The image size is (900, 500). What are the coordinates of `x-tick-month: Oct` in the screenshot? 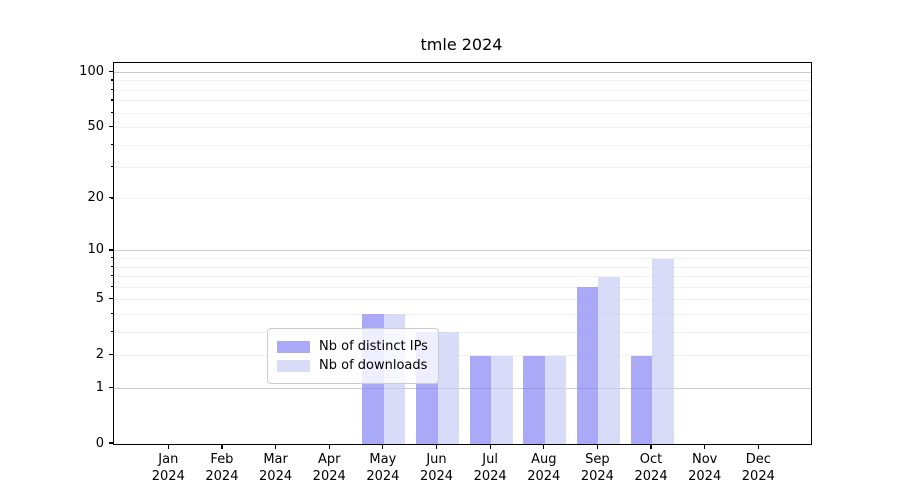 It's located at (651, 459).